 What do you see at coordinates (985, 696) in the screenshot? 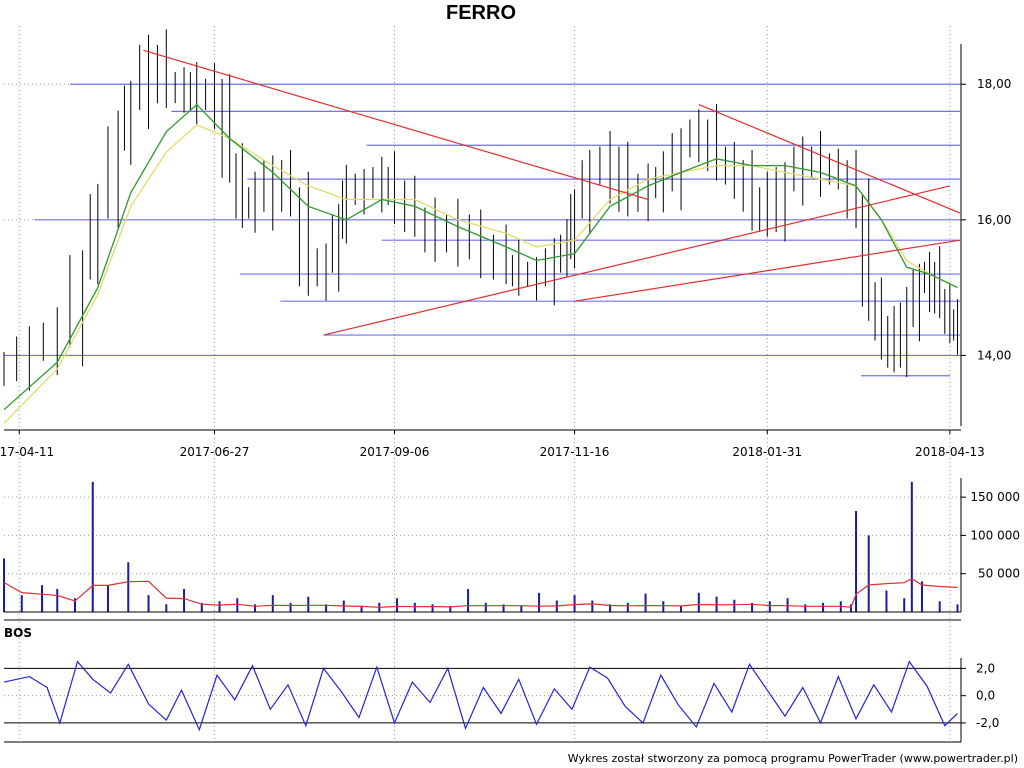
I see `bos-y-tick-label: 0,0` at bounding box center [985, 696].